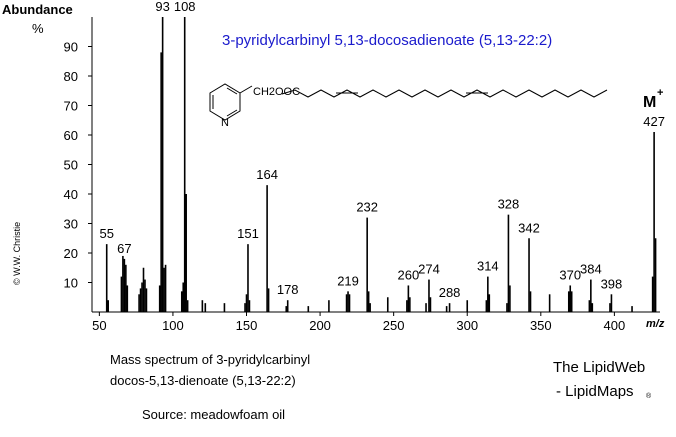 The height and width of the screenshot is (437, 676). I want to click on peak-label: 314, so click(488, 266).